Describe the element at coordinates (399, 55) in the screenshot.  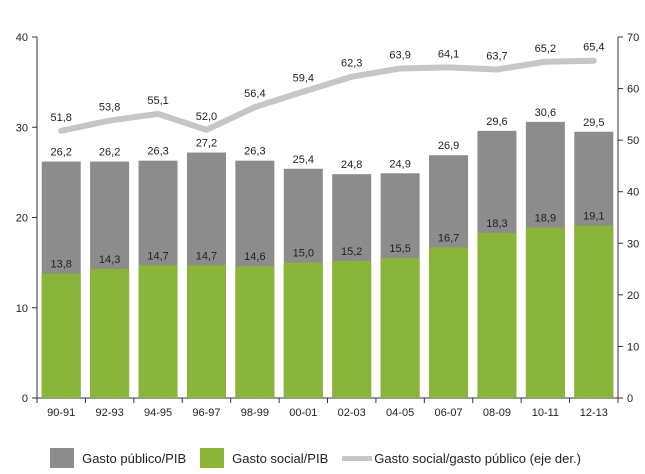
I see `data-label-ratio: 63,9` at that location.